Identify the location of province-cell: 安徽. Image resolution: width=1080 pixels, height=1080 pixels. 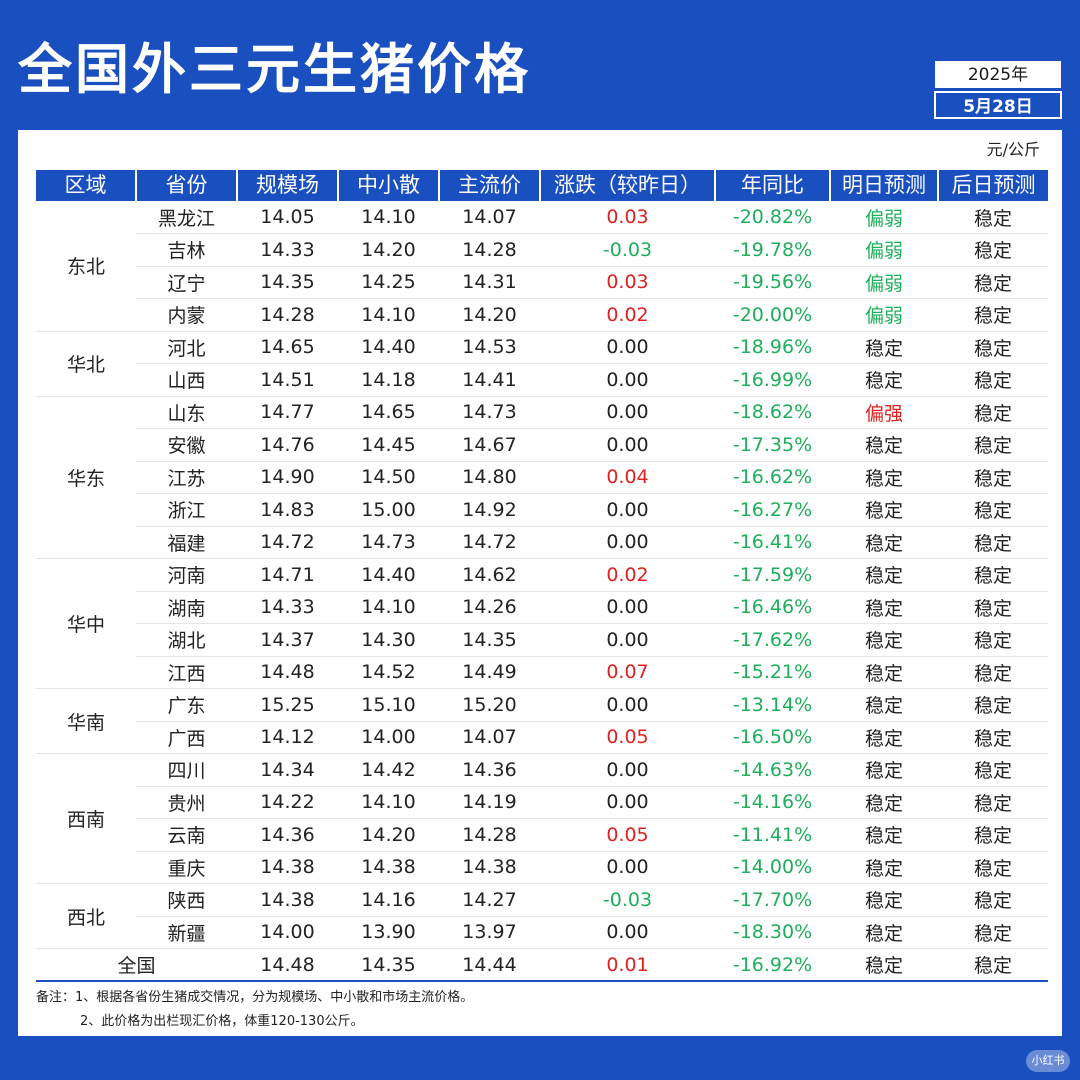
(186, 445).